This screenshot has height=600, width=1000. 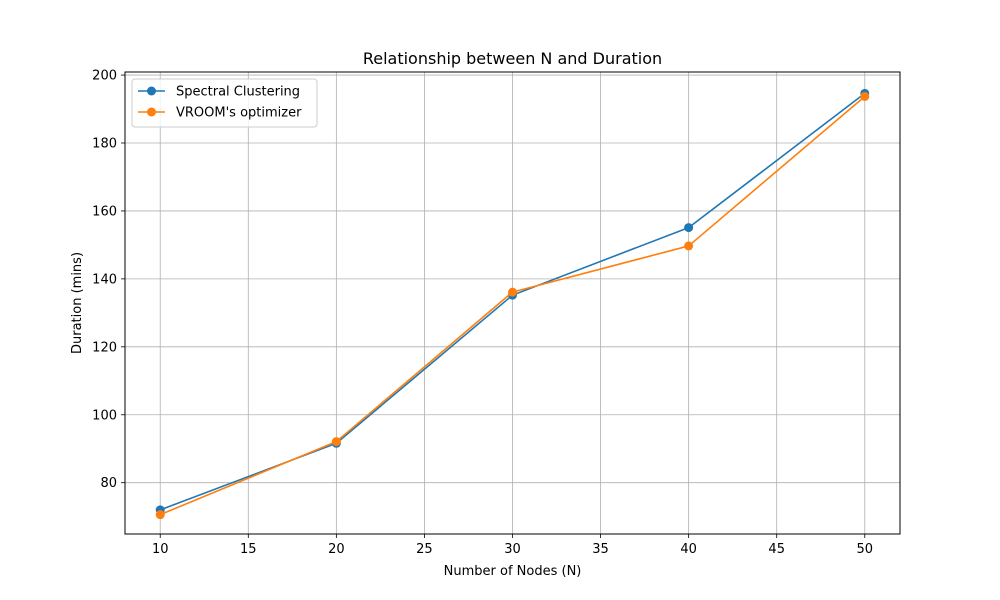 What do you see at coordinates (512, 549) in the screenshot?
I see `x-tick-label: 30` at bounding box center [512, 549].